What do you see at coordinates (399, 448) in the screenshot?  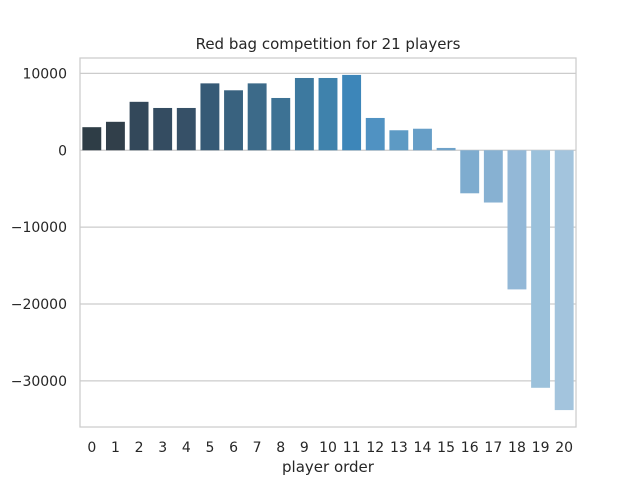 I see `x-tick-label: 13` at bounding box center [399, 448].